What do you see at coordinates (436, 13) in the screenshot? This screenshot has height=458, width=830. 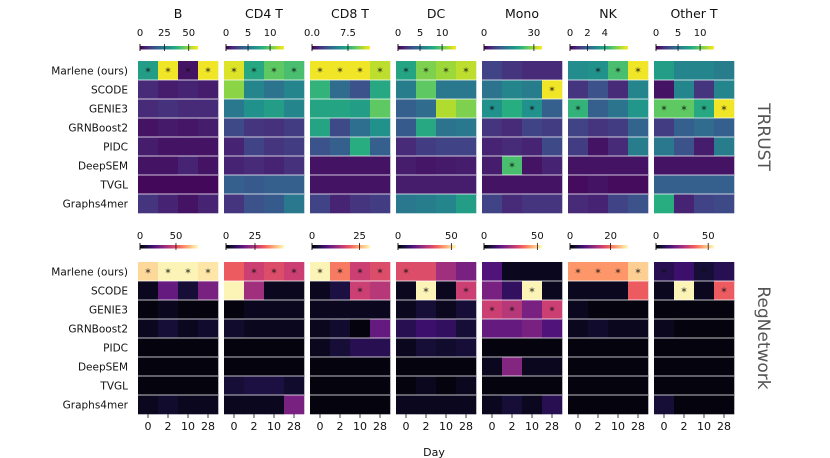 I see `cell-type-title: DC` at bounding box center [436, 13].